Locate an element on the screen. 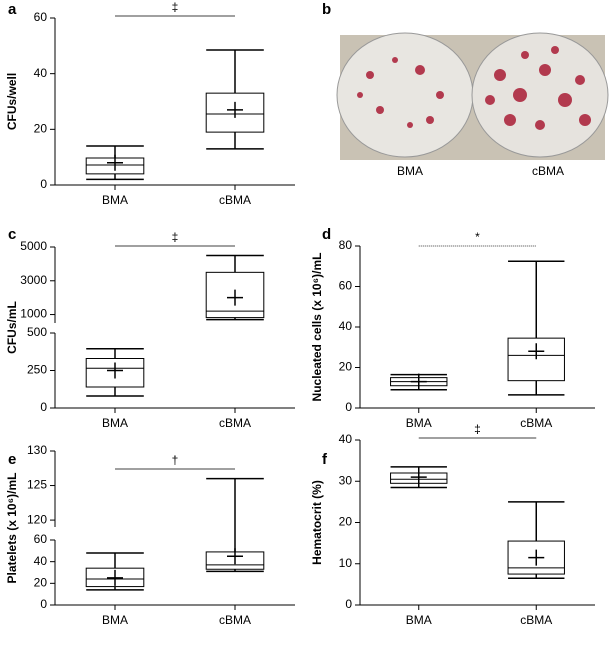 This screenshot has height=655, width=609. panel-label: f is located at coordinates (325, 459).